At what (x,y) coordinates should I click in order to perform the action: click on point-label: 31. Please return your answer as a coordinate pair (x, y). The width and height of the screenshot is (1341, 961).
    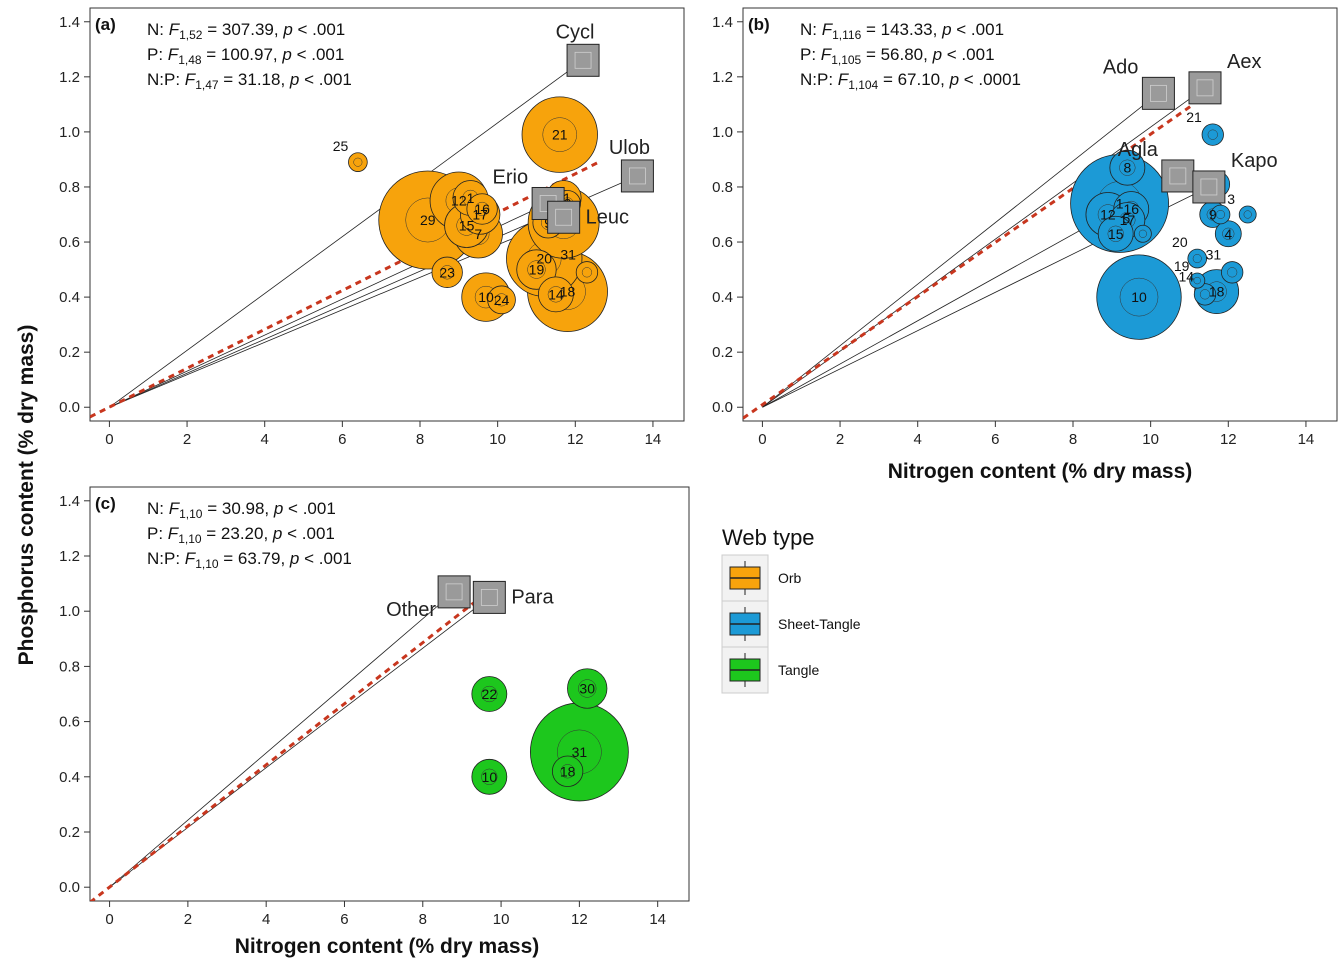
    Looking at the image, I should click on (568, 255).